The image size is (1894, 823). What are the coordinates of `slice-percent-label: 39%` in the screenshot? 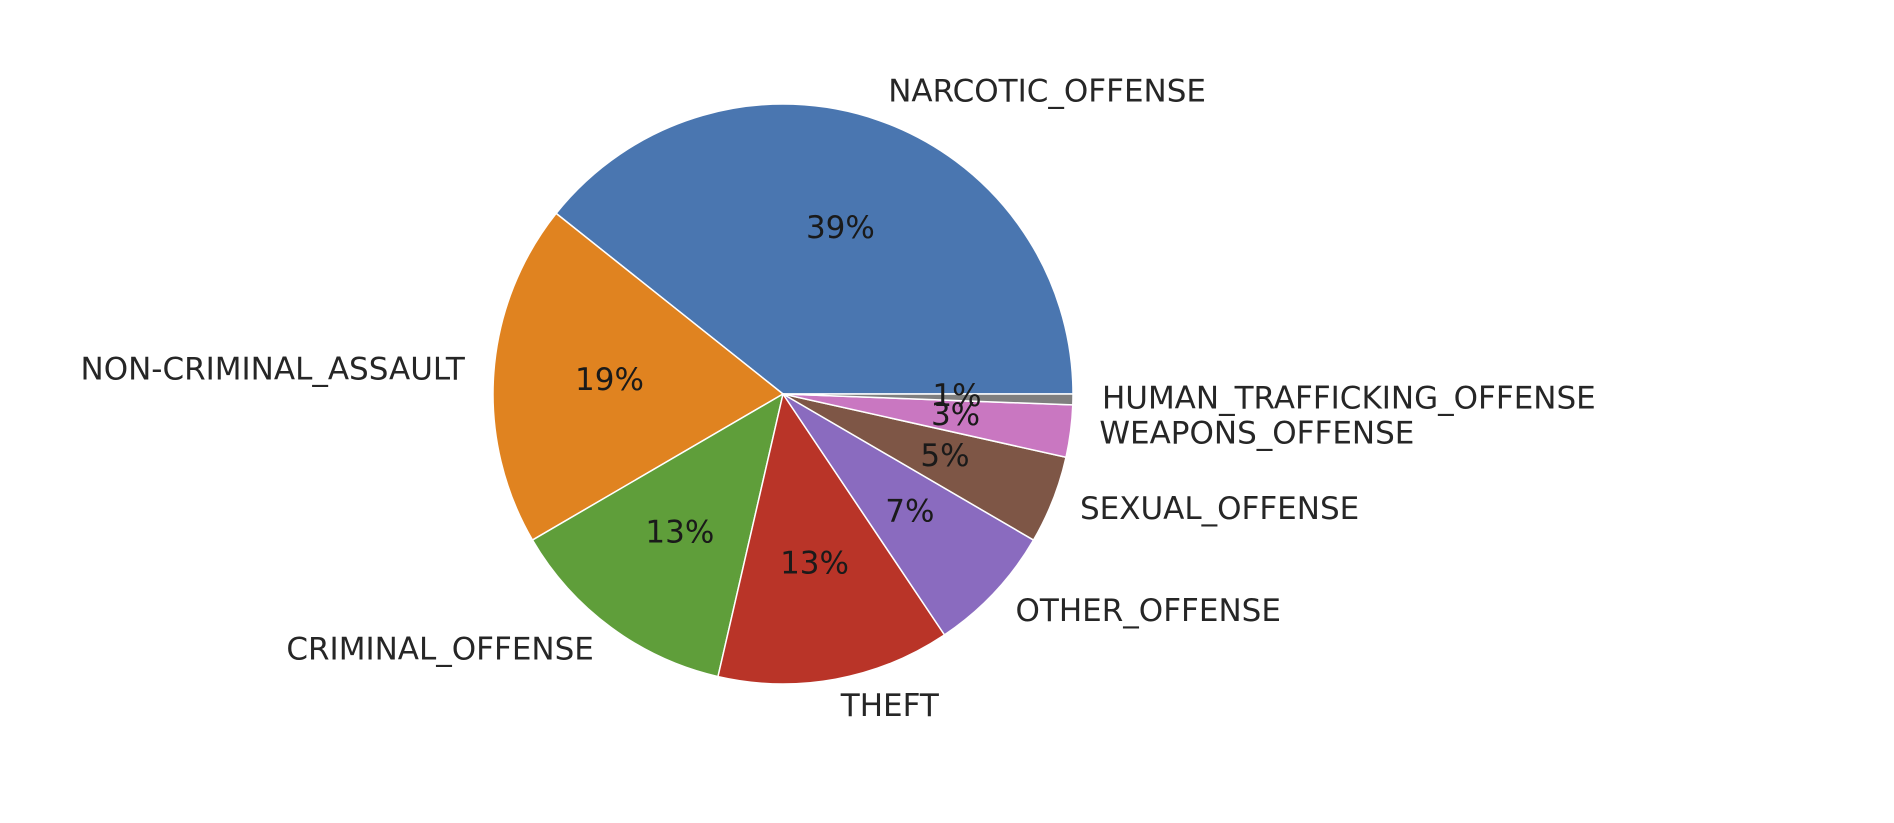 It's located at (840, 228).